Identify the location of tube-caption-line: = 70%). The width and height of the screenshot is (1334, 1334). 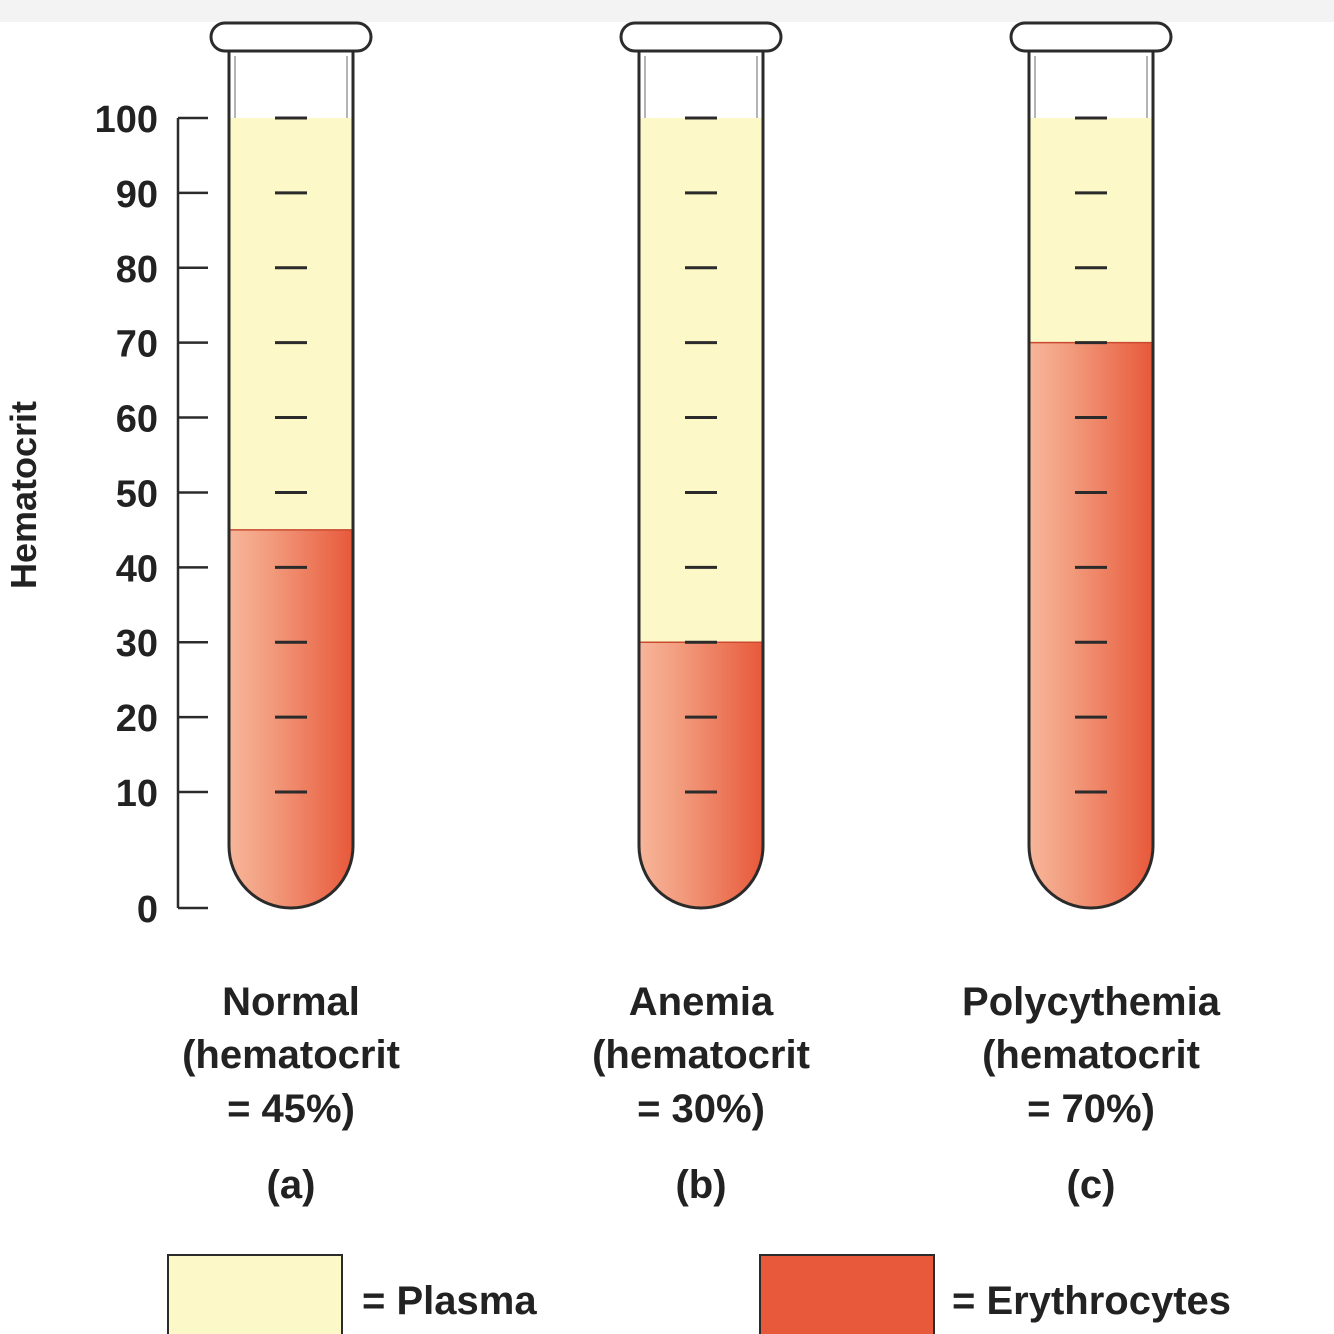
(1091, 1109).